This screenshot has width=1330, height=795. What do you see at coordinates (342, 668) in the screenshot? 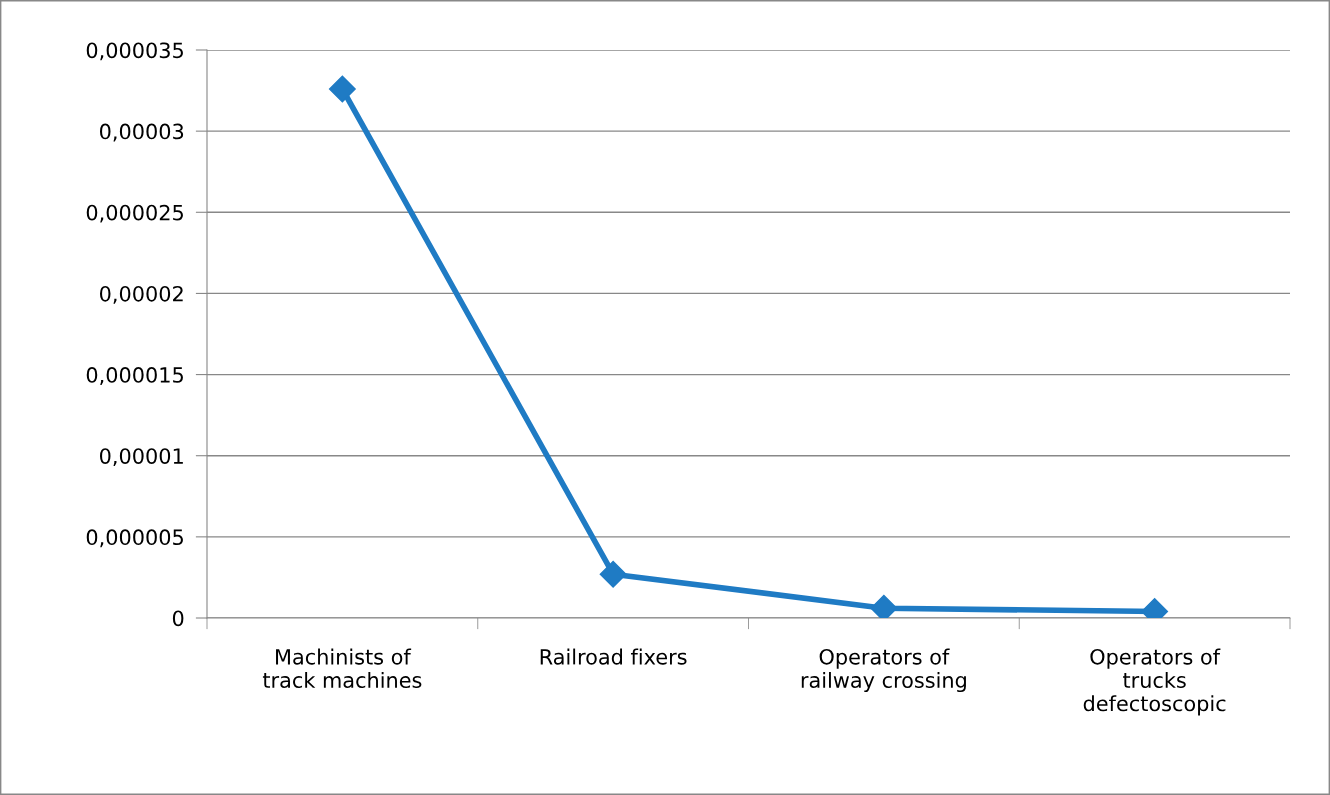
I see `x-tick-label: Machinists of track machines` at bounding box center [342, 668].